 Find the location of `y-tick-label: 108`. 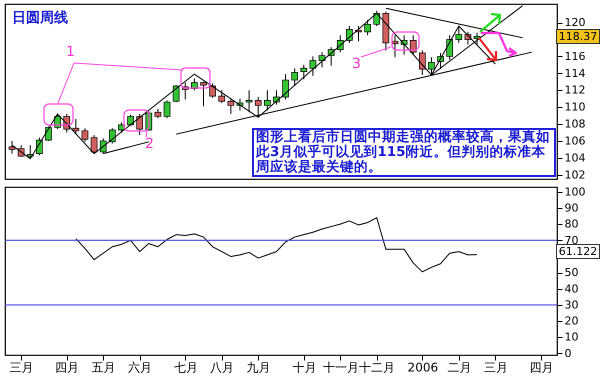

y-tick-label: 108 is located at coordinates (575, 124).